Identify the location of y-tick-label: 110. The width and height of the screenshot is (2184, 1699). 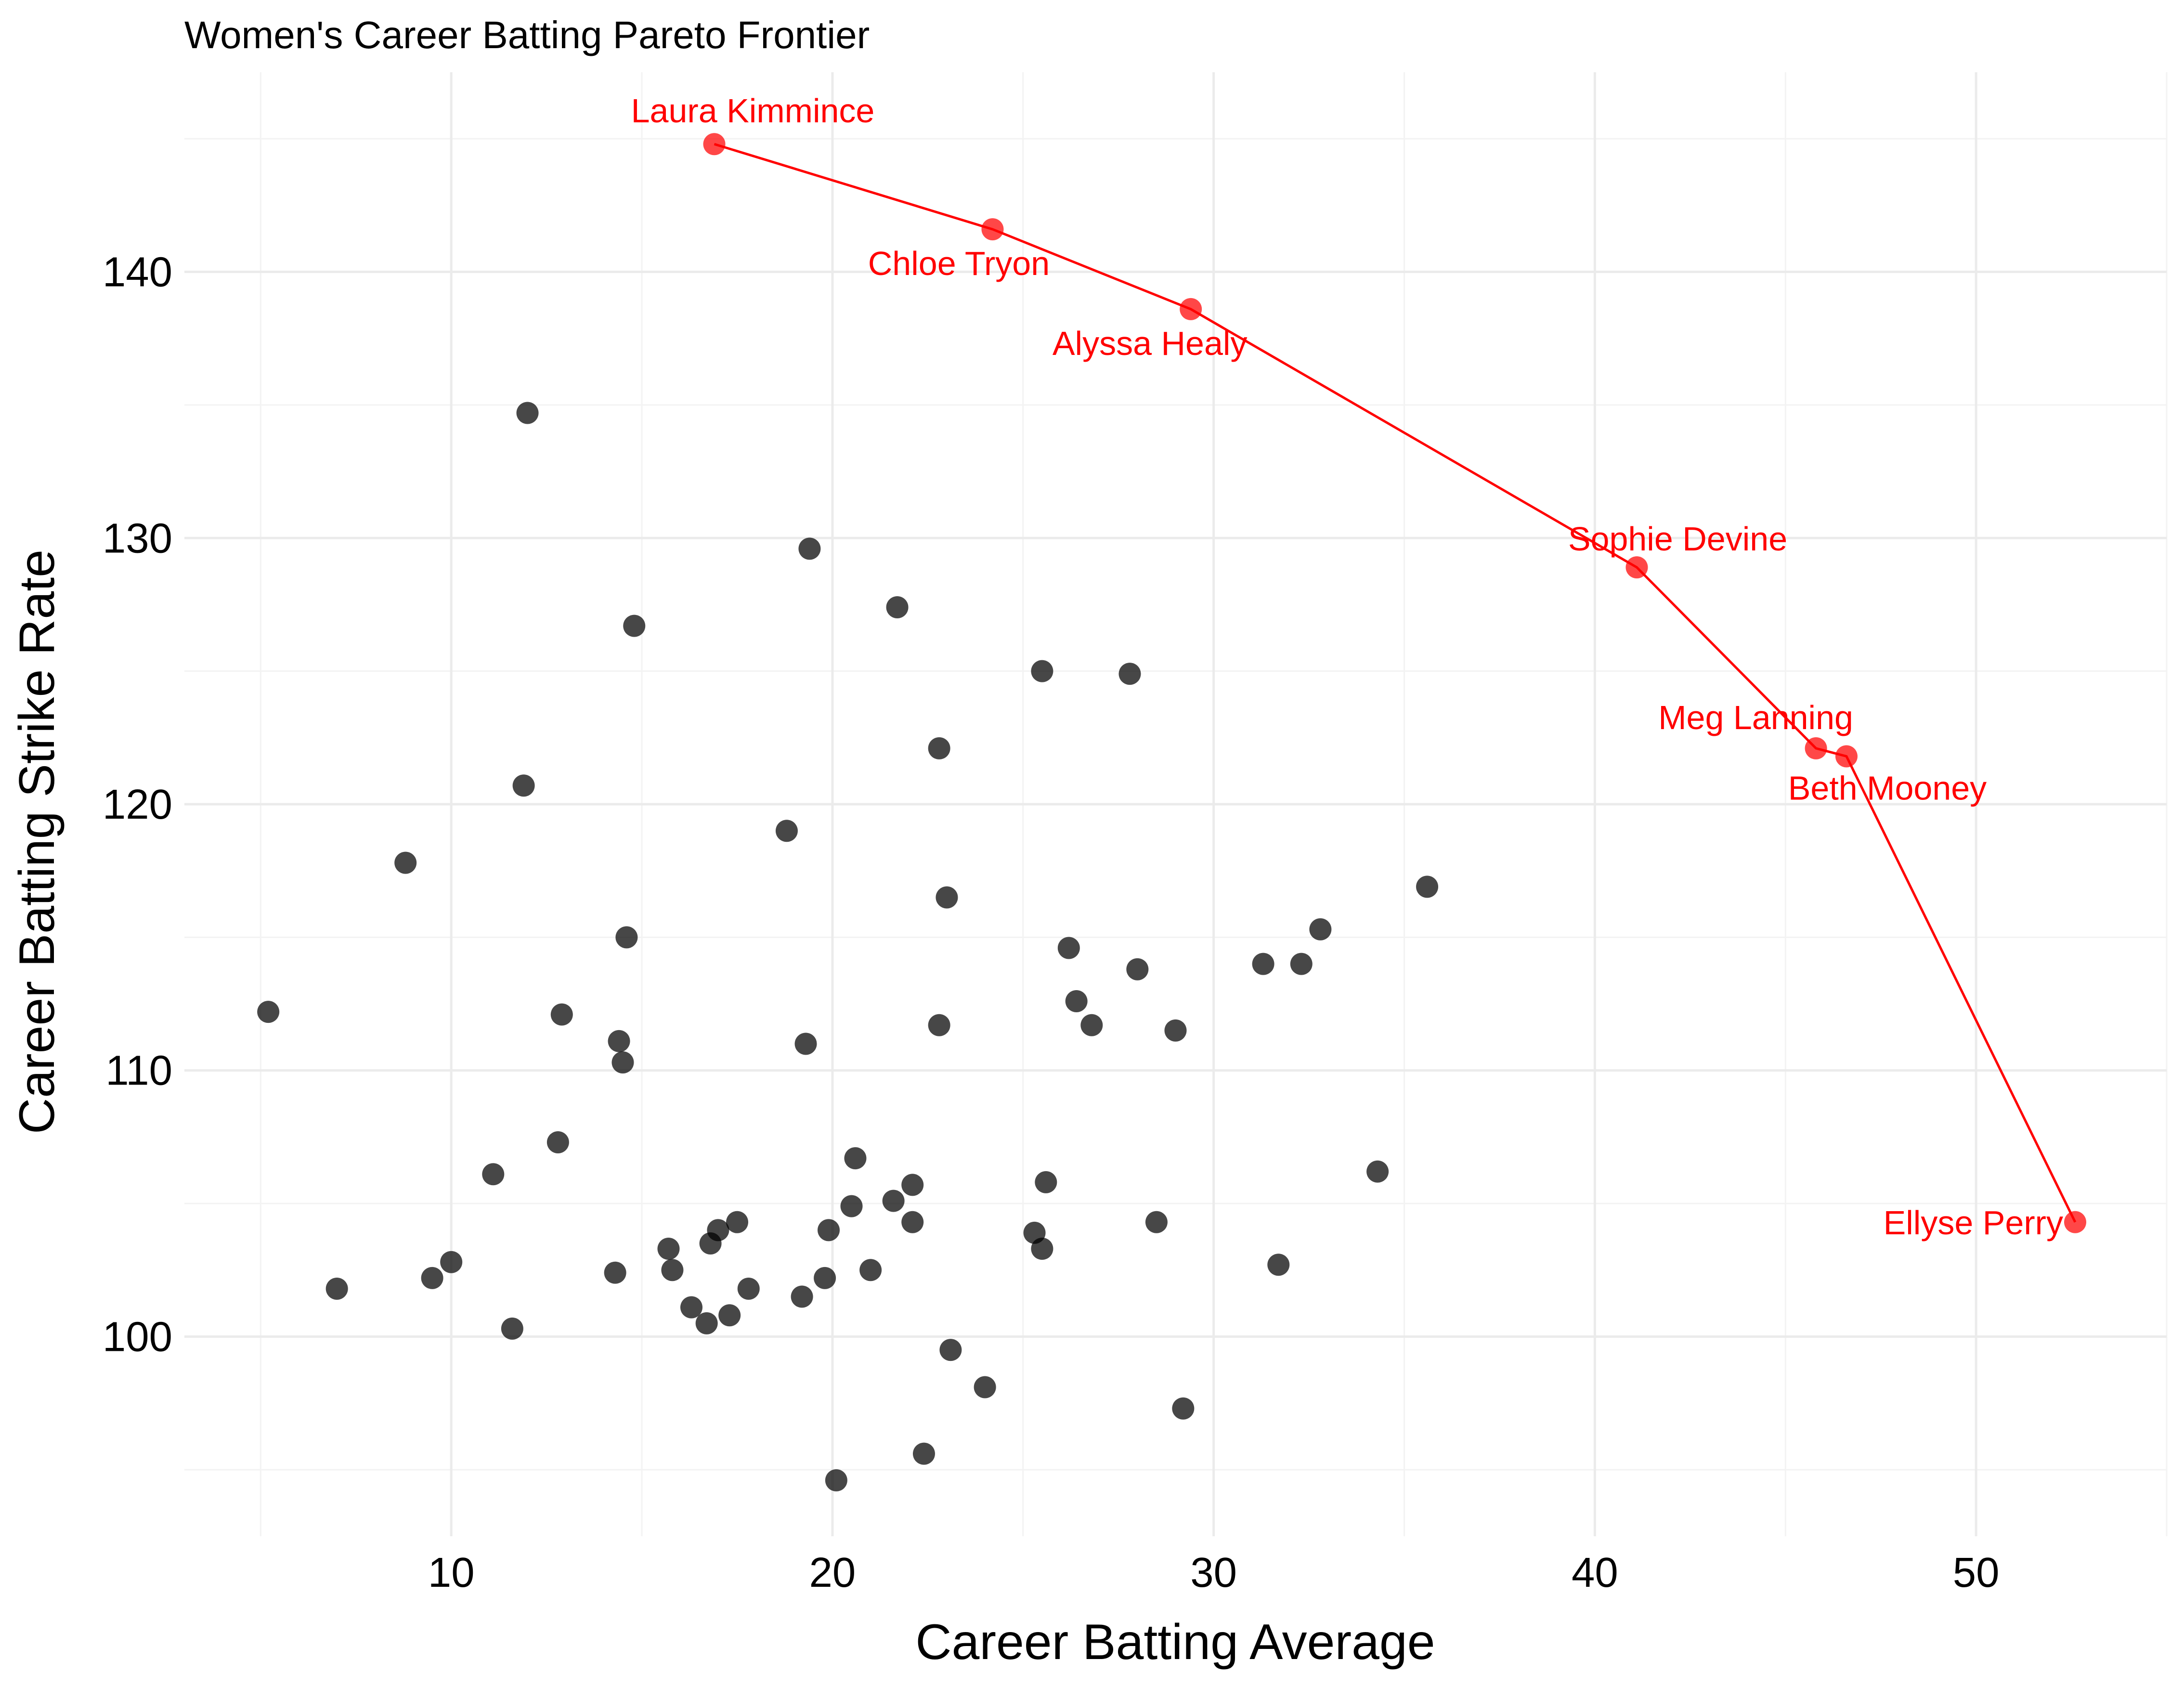
(138, 1070).